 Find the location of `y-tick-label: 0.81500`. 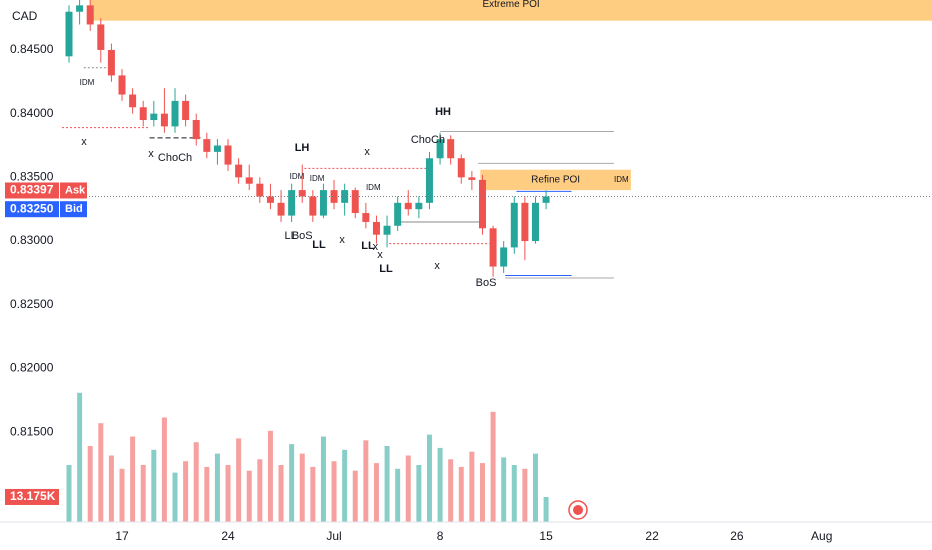

y-tick-label: 0.81500 is located at coordinates (32, 431).